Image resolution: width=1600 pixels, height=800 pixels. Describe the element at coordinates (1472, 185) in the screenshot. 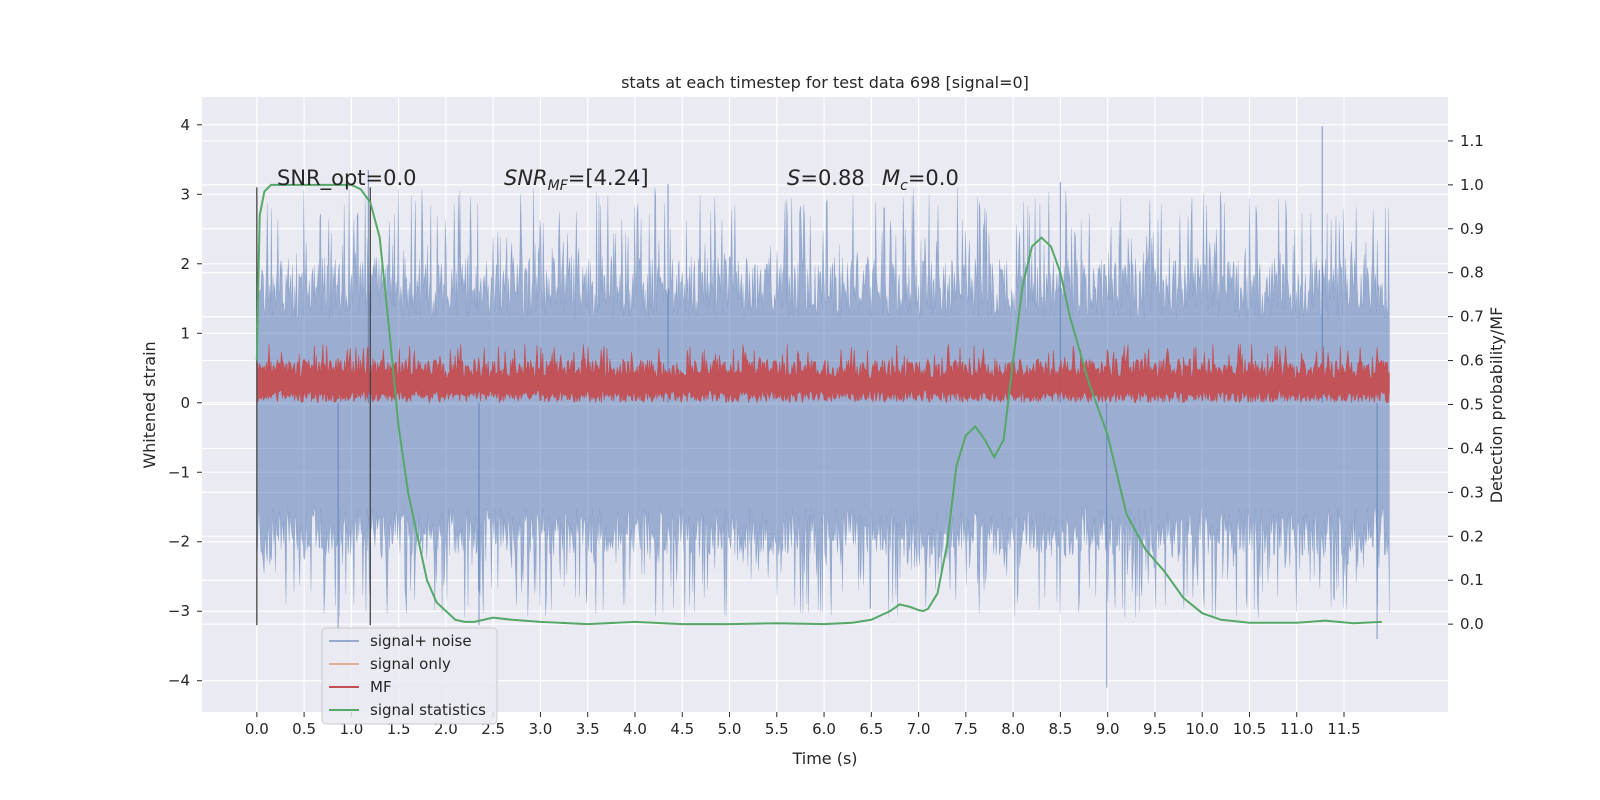

I see `y-right-tick-label-10: 1.0` at that location.